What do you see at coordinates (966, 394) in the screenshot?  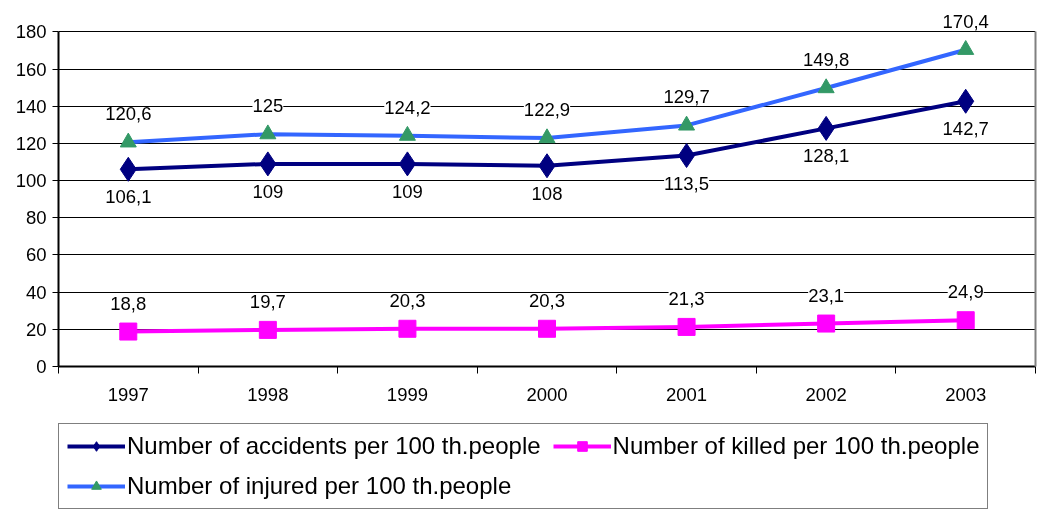 I see `x-tick-label: 2003` at bounding box center [966, 394].